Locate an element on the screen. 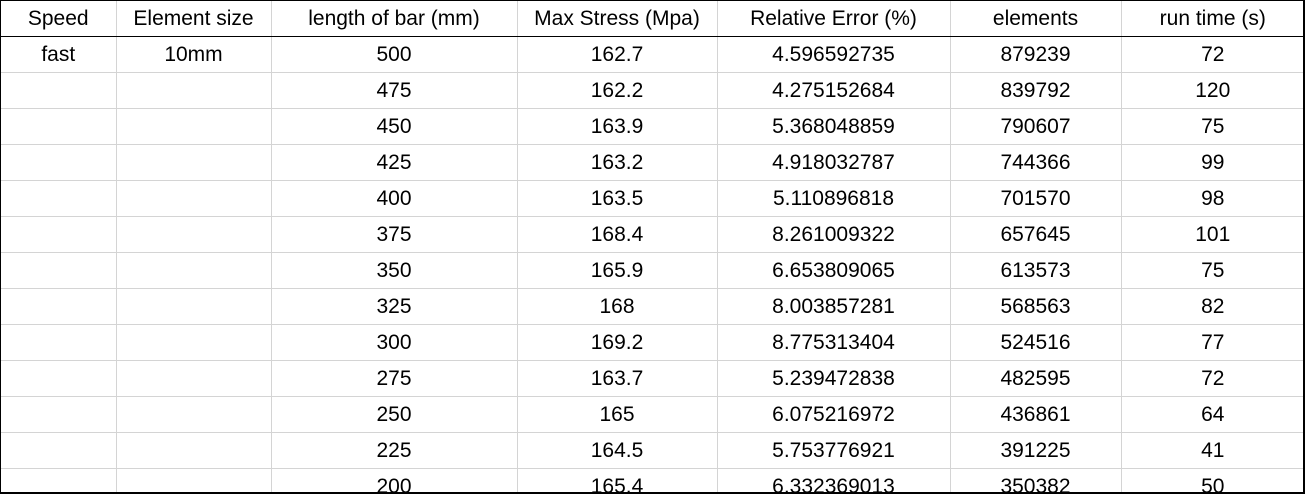  cell-run-time: 98 is located at coordinates (1212, 198).